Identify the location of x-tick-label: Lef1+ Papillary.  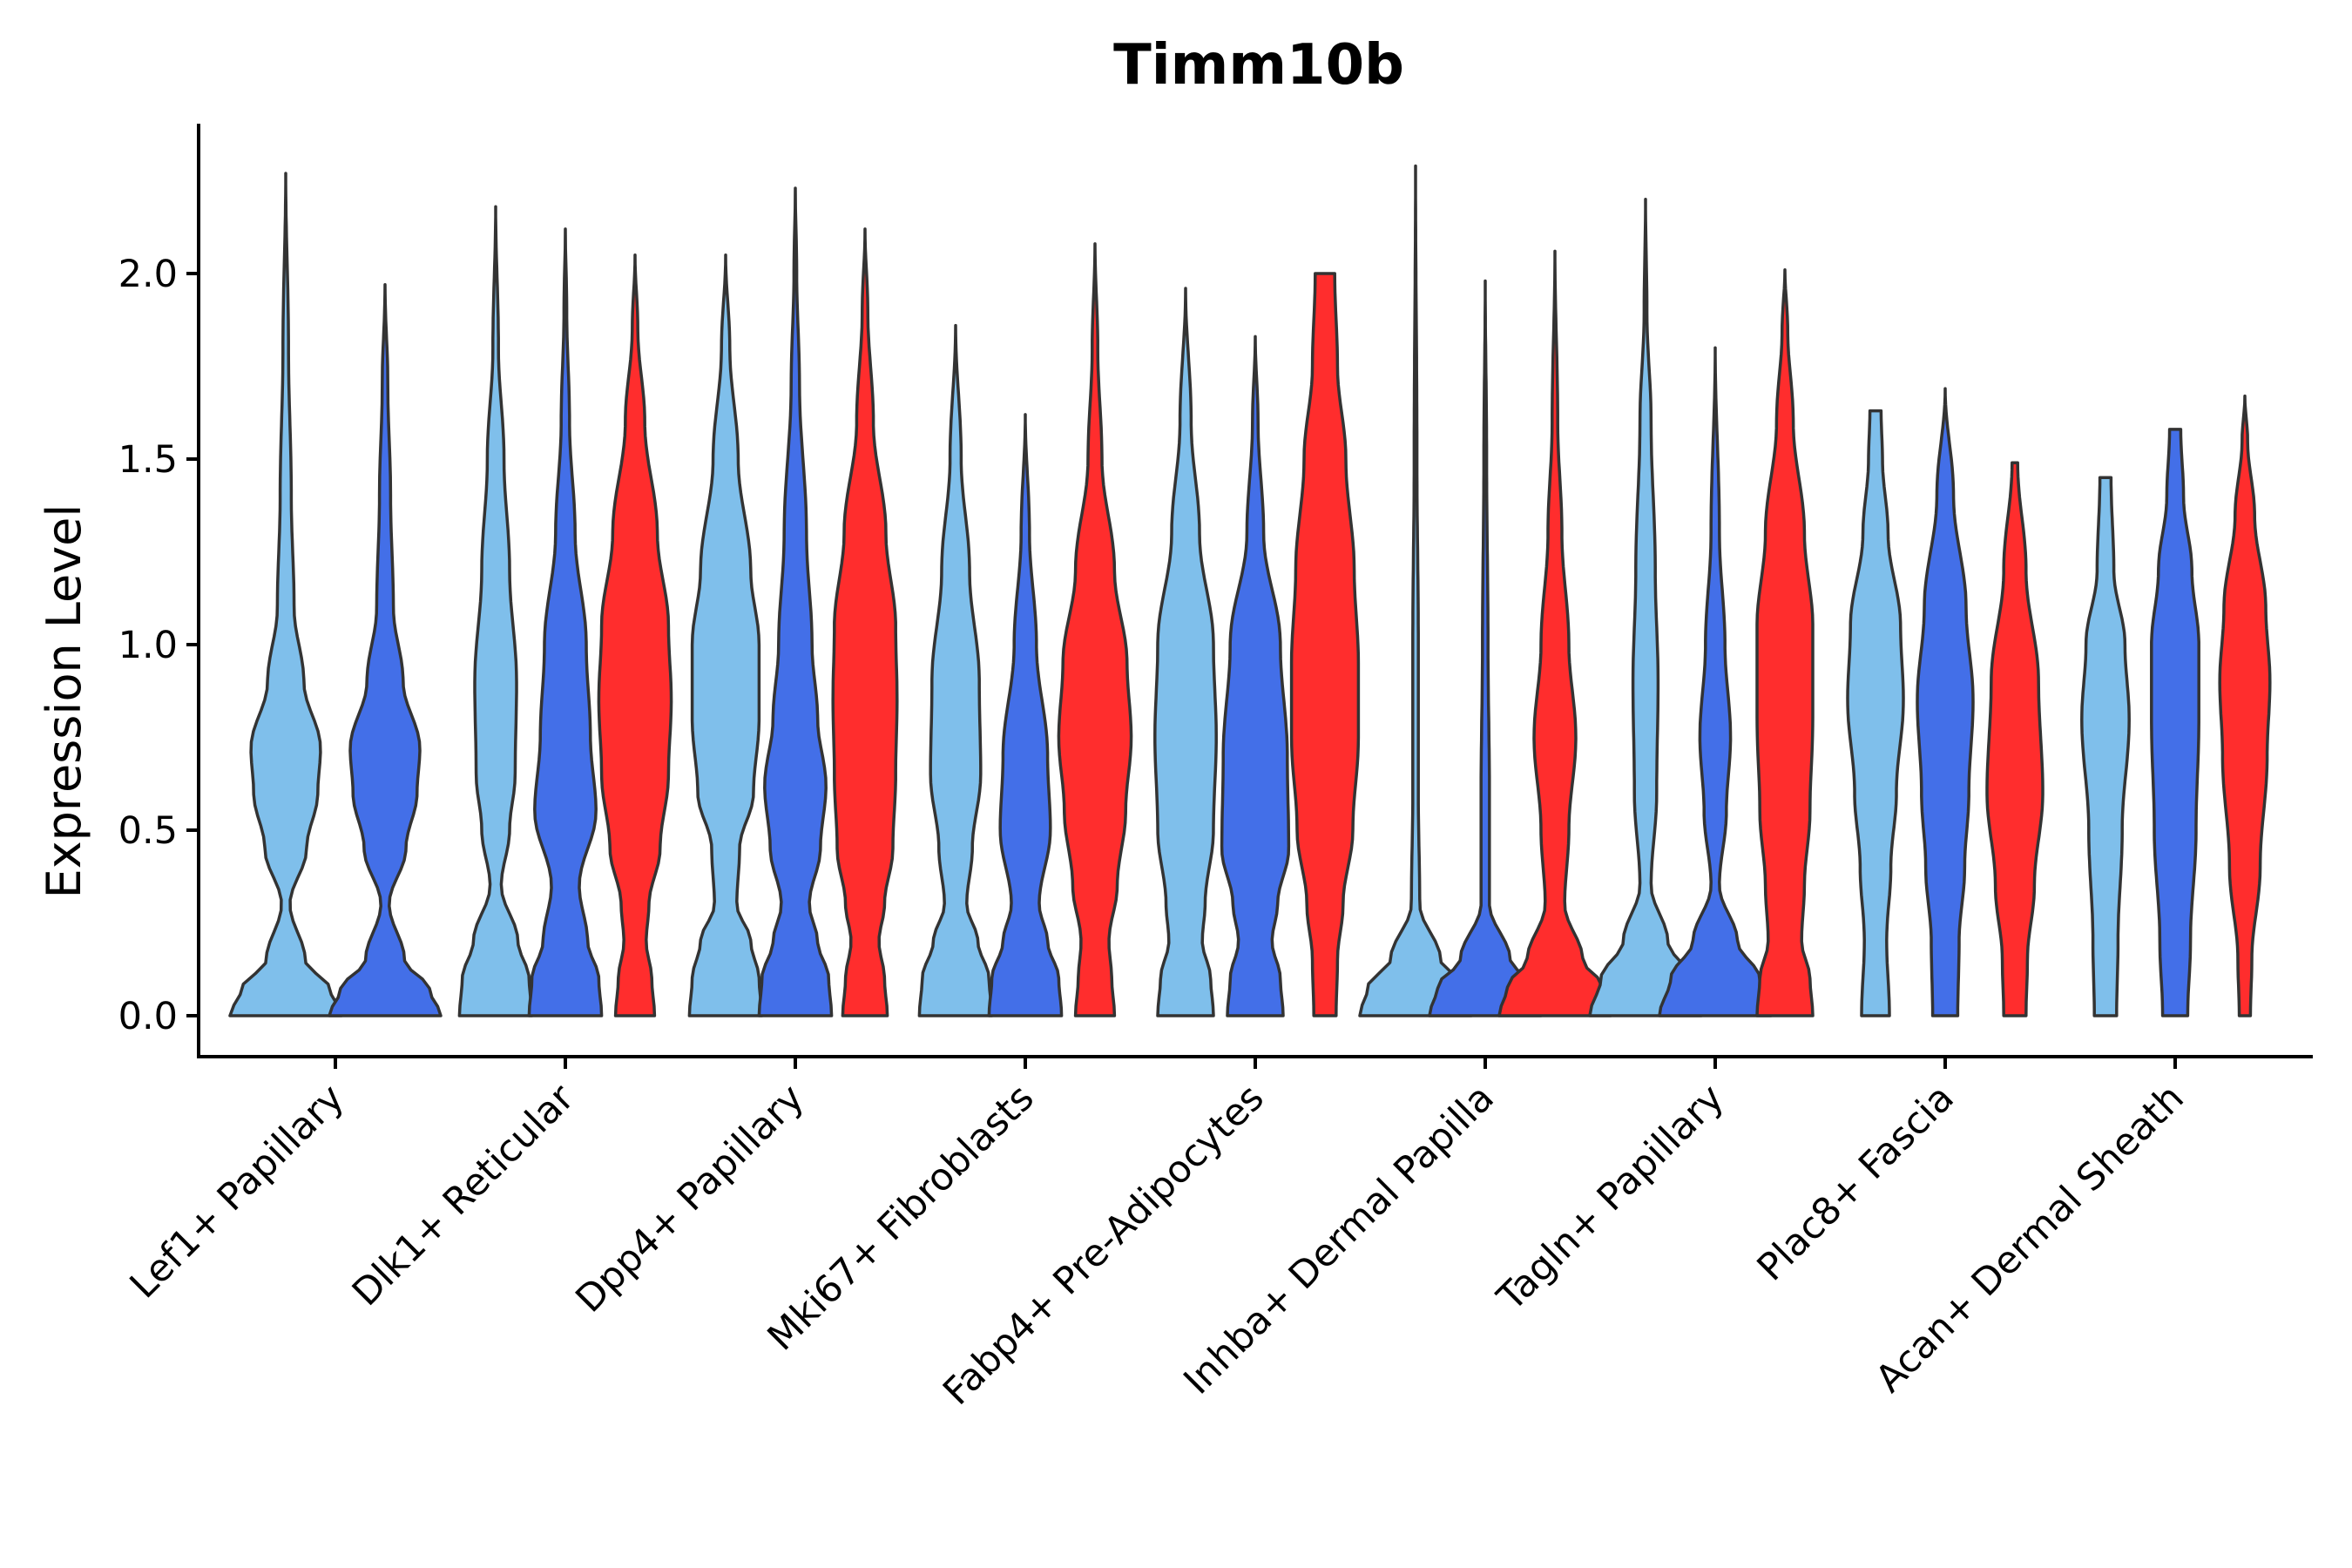
(238, 1191).